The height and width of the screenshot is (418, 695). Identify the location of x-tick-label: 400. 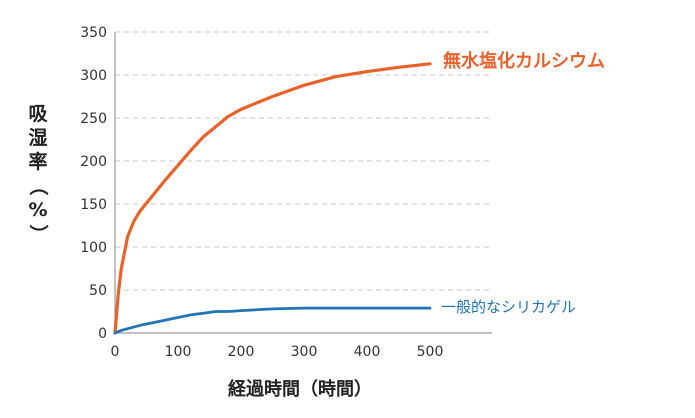
(367, 352).